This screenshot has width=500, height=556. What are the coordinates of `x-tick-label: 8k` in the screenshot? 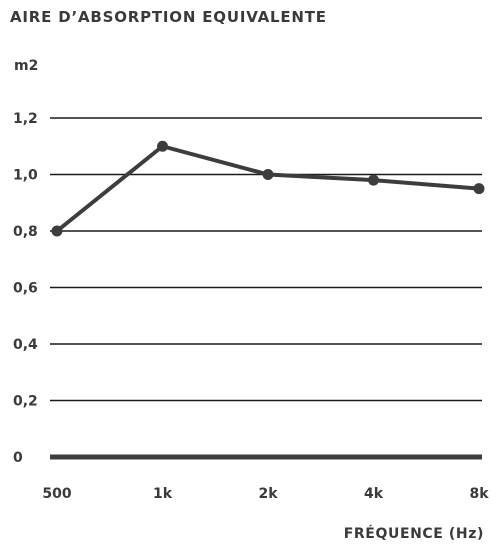 It's located at (479, 494).